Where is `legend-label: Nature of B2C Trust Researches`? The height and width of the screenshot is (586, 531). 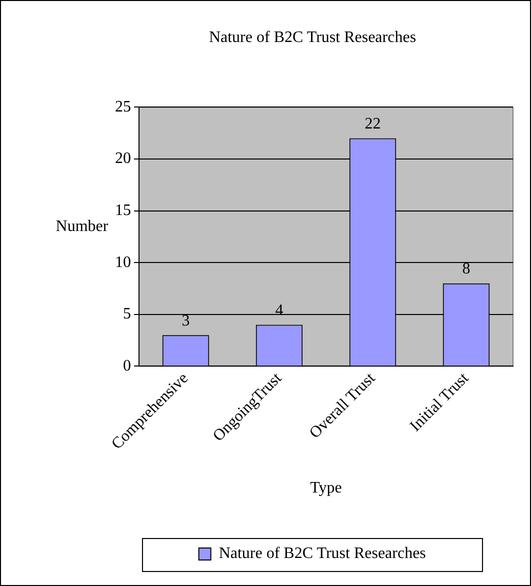 legend-label: Nature of B2C Trust Researches is located at coordinates (322, 553).